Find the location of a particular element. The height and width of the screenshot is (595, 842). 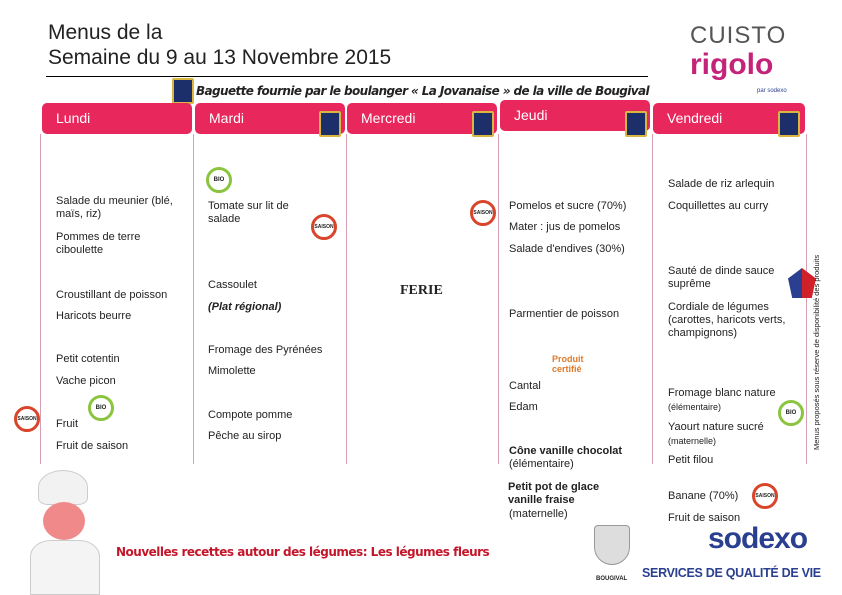

menu-item: (Plat régional) is located at coordinates (245, 307).